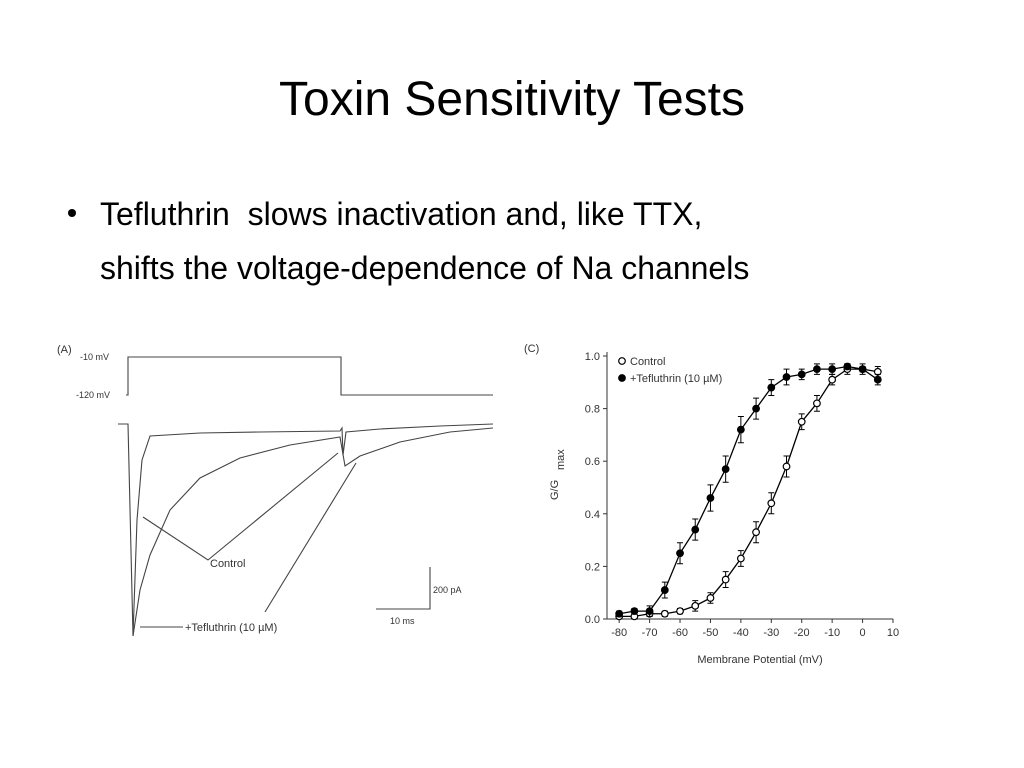  What do you see at coordinates (402, 621) in the screenshot?
I see `scale-label: 10 ms` at bounding box center [402, 621].